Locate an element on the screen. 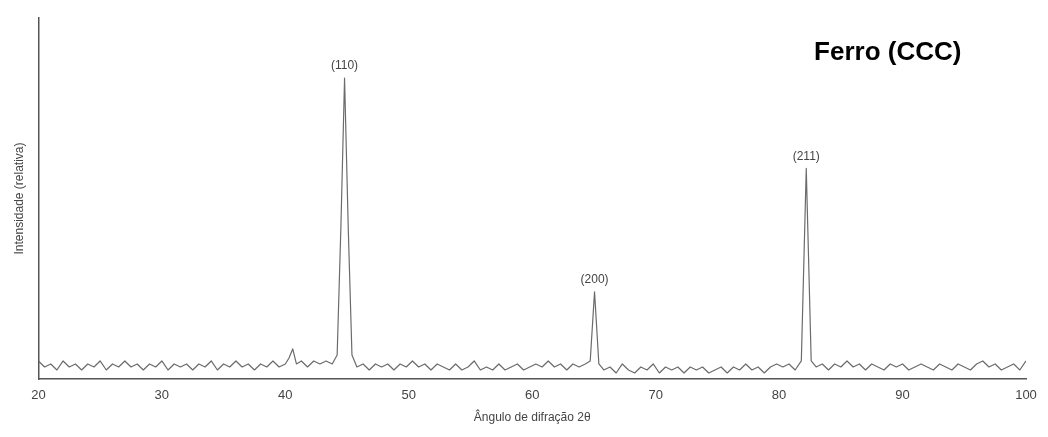  chart-title: Ferro (CCC) is located at coordinates (888, 51).